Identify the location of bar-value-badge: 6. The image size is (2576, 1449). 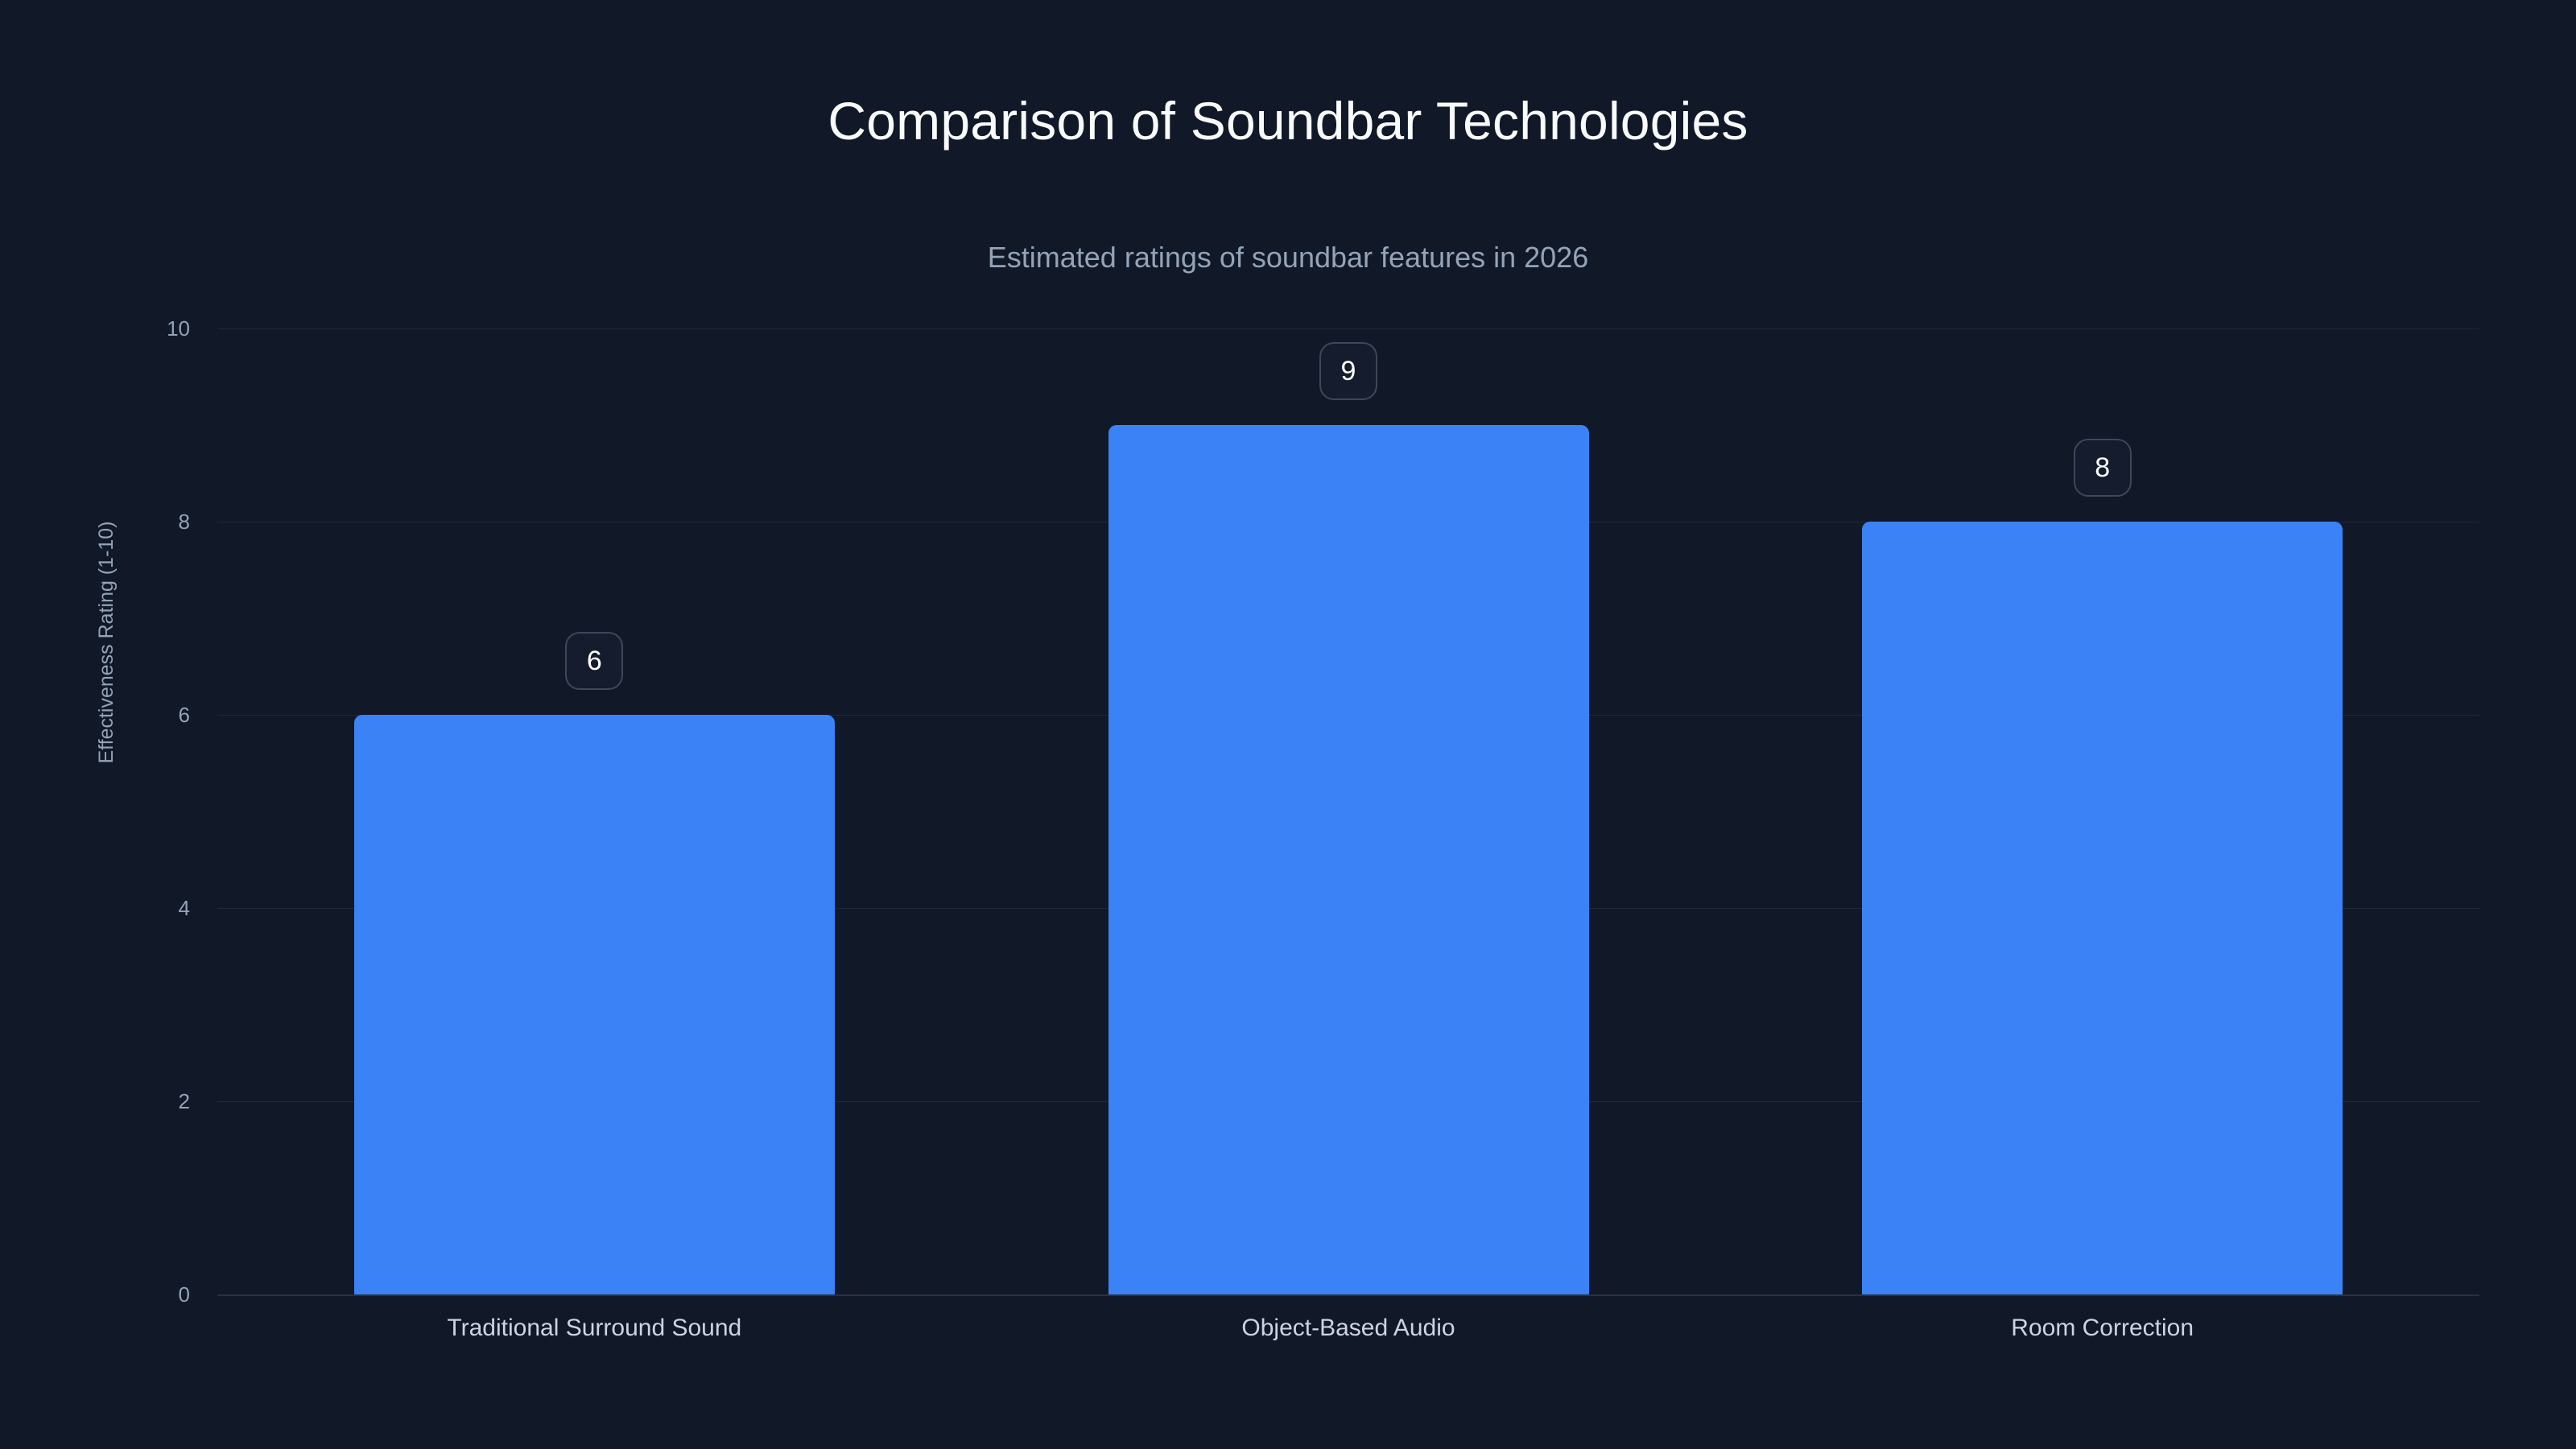
(594, 661).